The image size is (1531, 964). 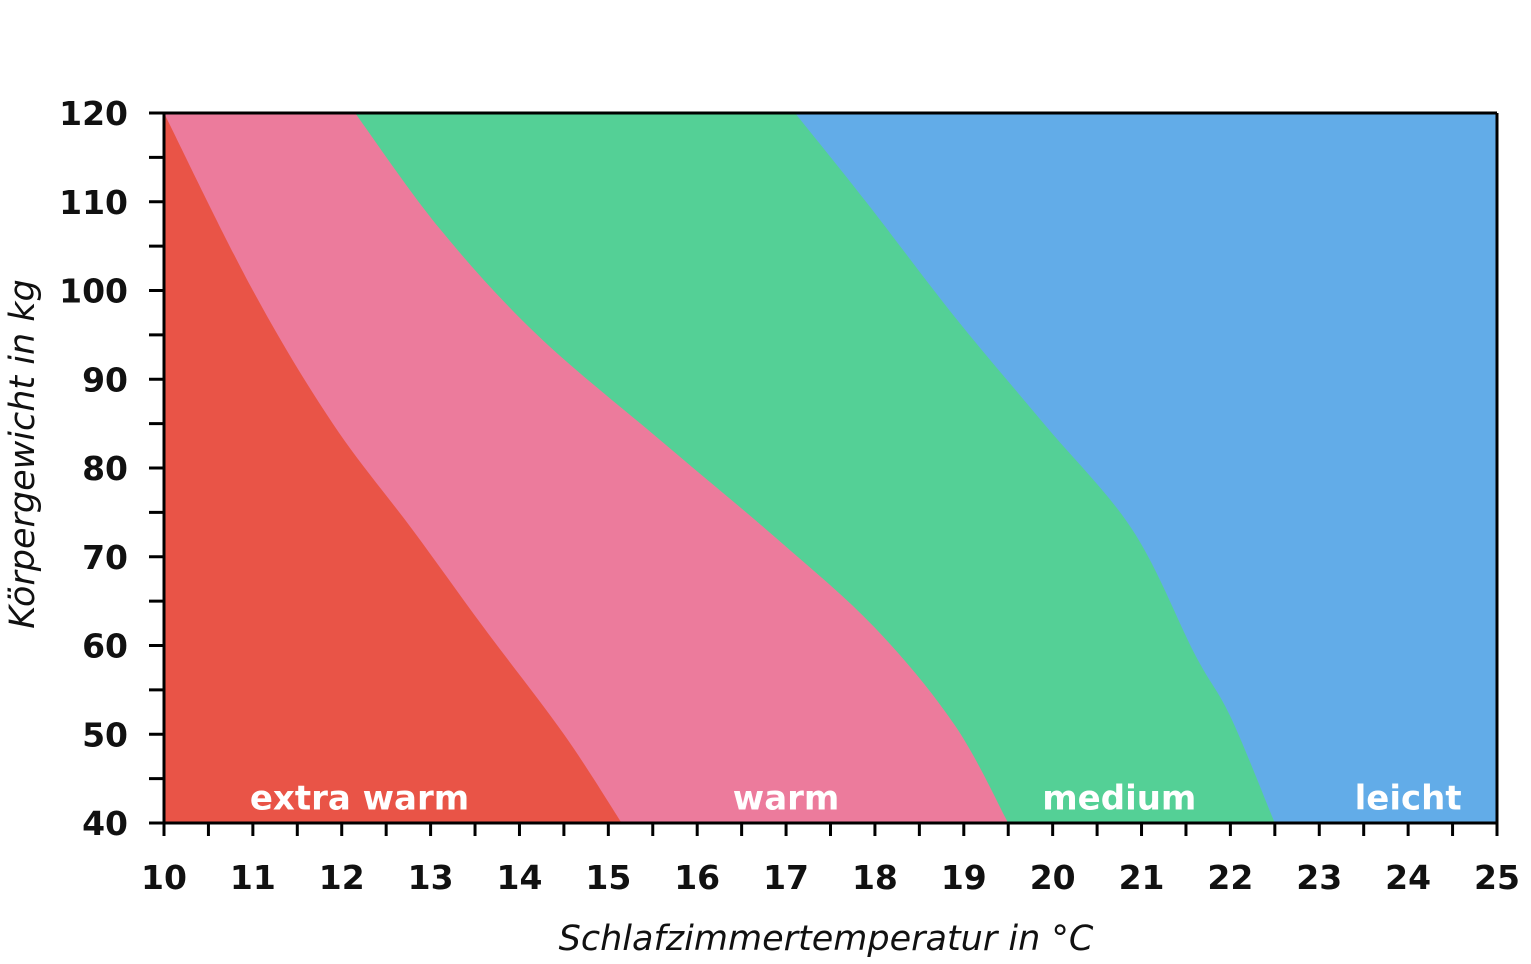 What do you see at coordinates (93, 291) in the screenshot?
I see `y-tick-label: 100` at bounding box center [93, 291].